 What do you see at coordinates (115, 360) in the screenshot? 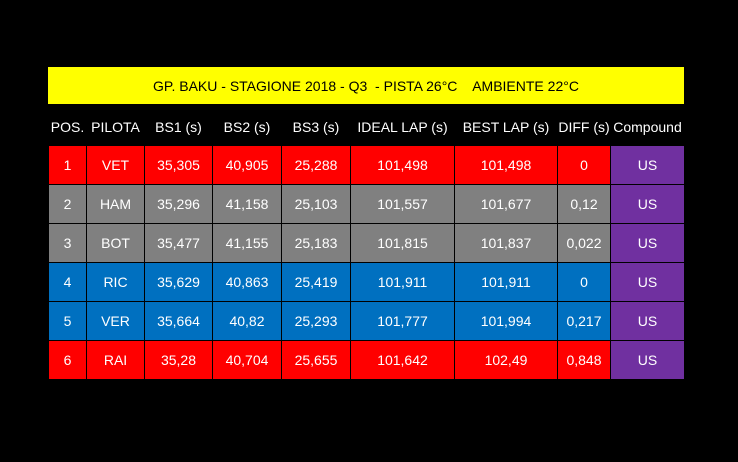
I see `driver-cell: RAI` at bounding box center [115, 360].